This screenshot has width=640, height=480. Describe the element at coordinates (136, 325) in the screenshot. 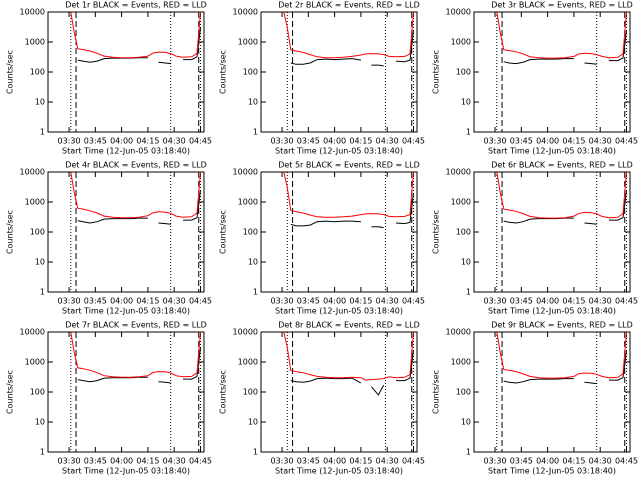

I see `chart-title: Det 7r BLACK = Events, RED = LLD` at that location.